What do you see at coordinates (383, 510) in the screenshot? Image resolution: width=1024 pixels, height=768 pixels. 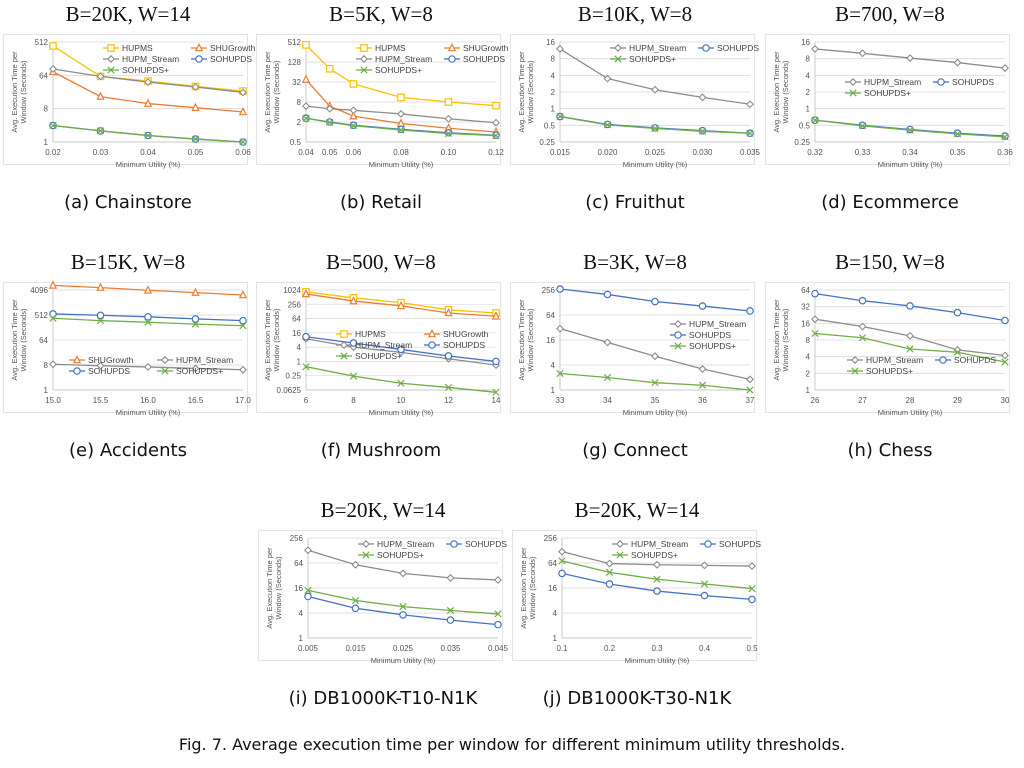 I see `panel-title: B=20K, W=14` at bounding box center [383, 510].